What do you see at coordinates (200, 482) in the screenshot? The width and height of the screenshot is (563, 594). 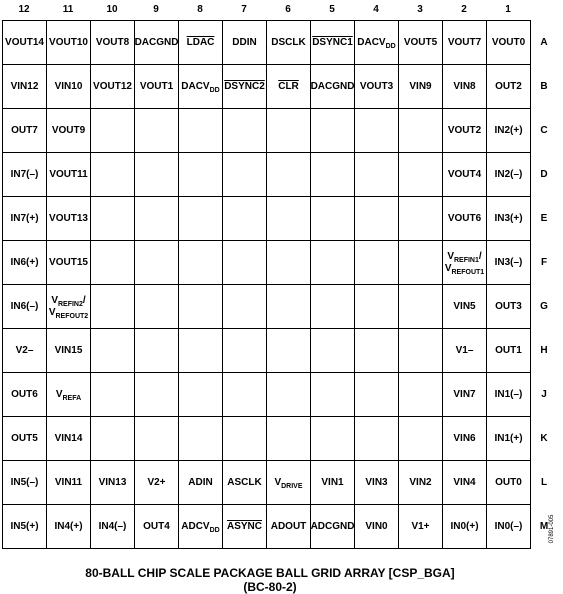 I see `pin-name: ADIN` at bounding box center [200, 482].